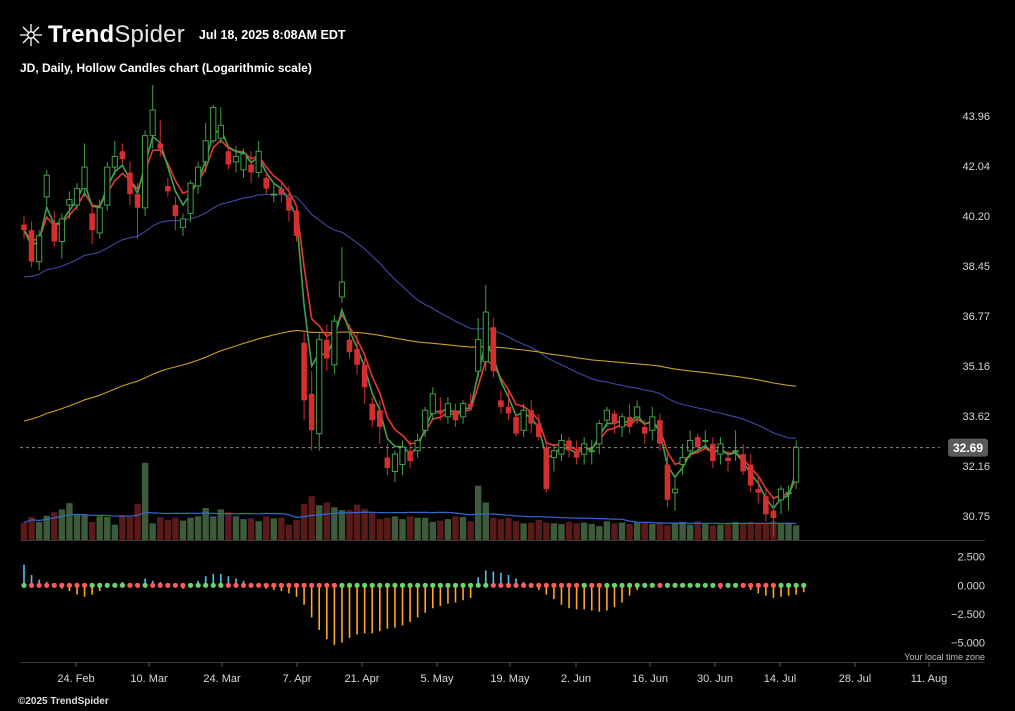 Image resolution: width=1015 pixels, height=711 pixels. I want to click on copyright: ©2025 TrendSpider, so click(63, 701).